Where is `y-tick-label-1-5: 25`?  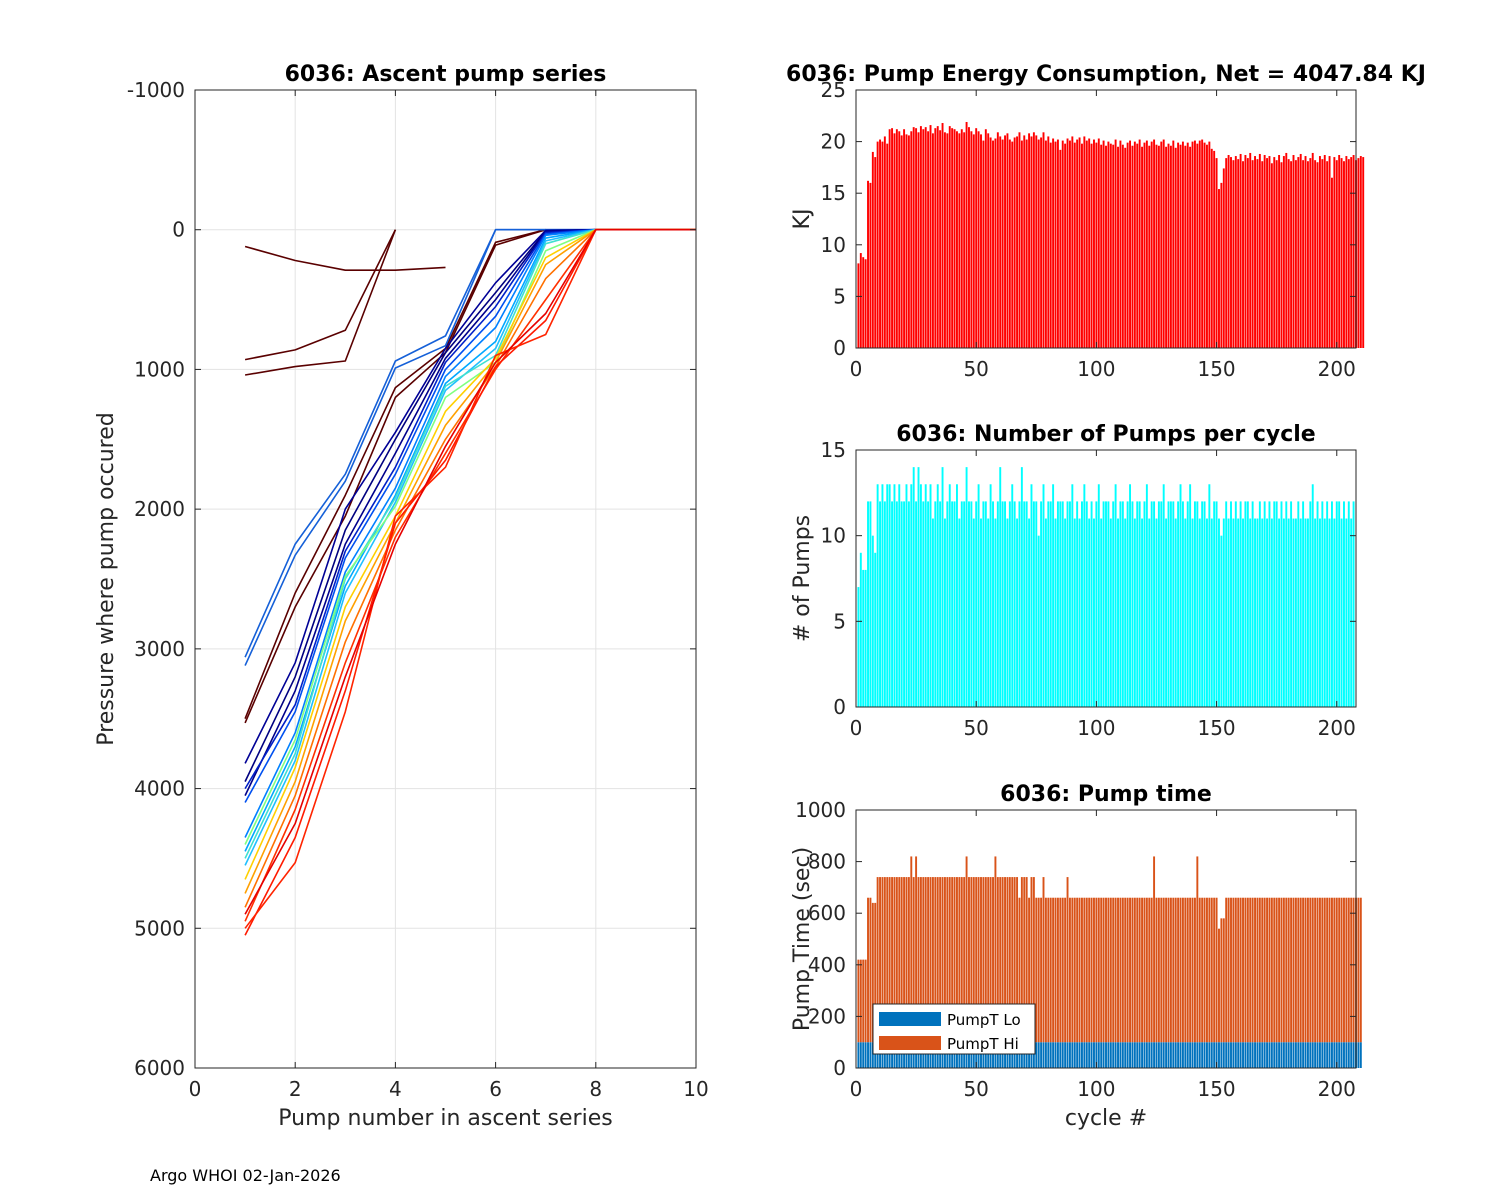
y-tick-label-1-5: 25 is located at coordinates (833, 90).